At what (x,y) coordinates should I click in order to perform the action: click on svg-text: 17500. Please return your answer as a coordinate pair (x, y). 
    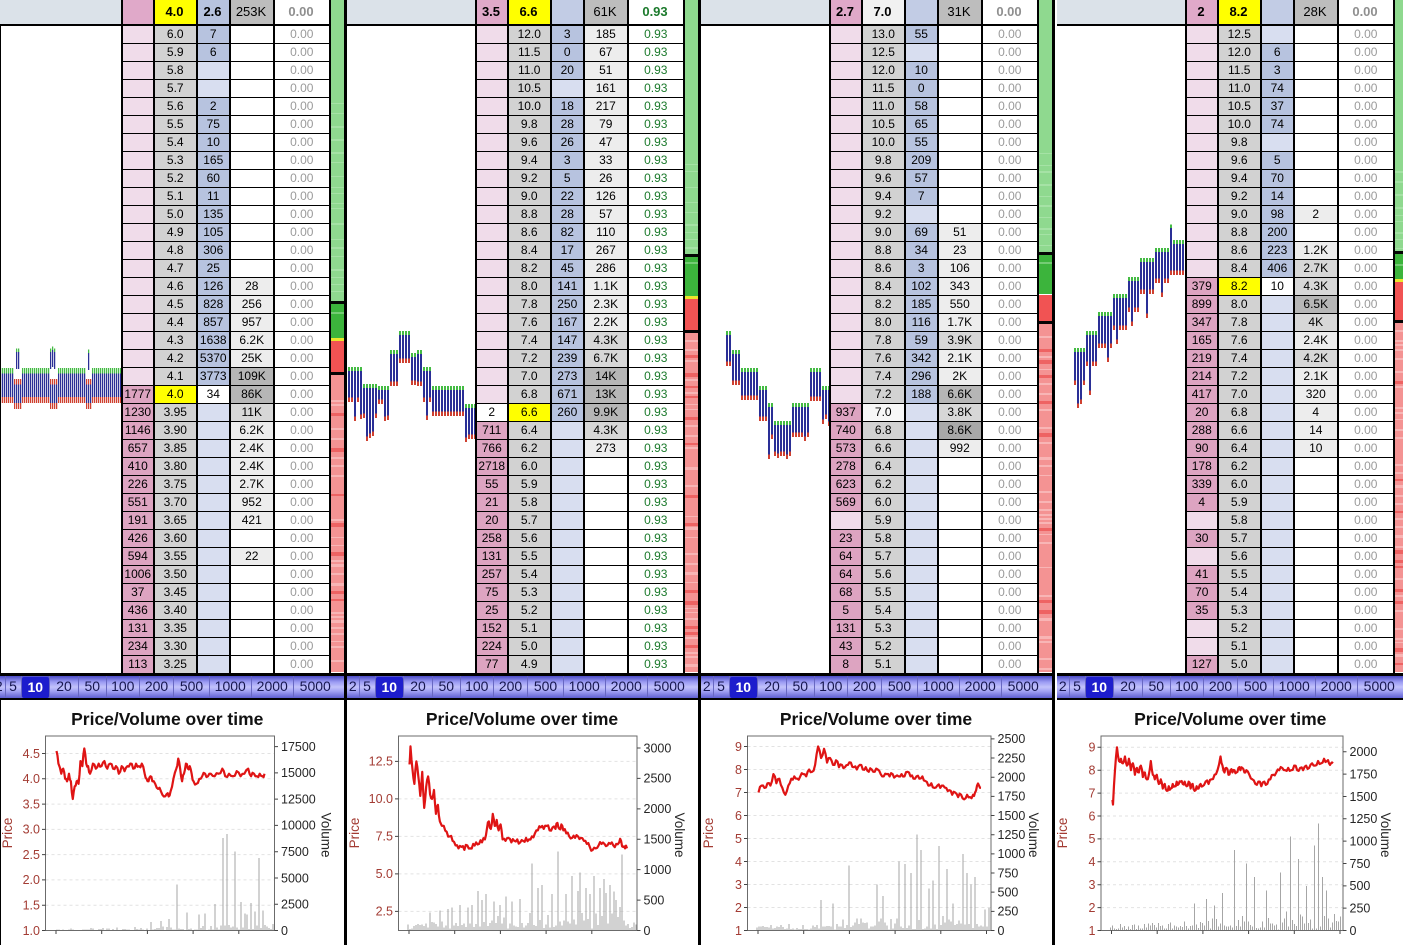
    Looking at the image, I should click on (298, 747).